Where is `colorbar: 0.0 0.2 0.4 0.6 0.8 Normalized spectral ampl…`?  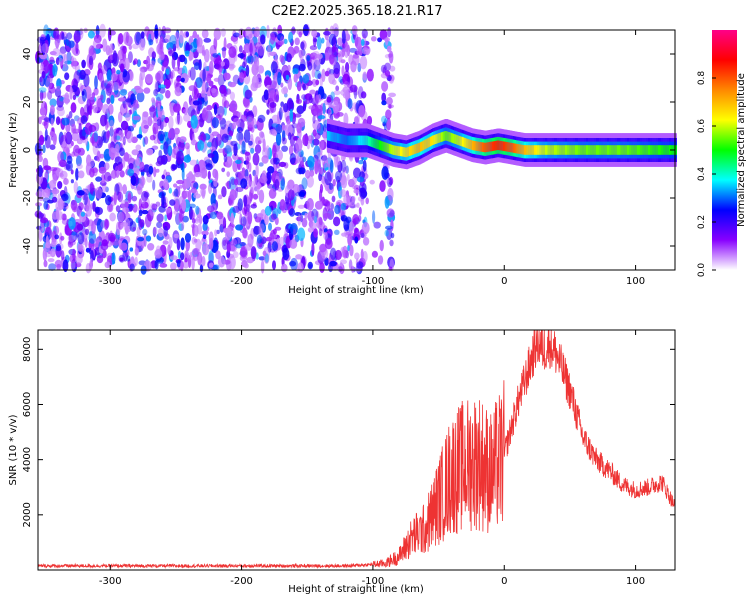 colorbar: 0.0 0.2 0.4 0.6 0.8 Normalized spectral ampl… is located at coordinates (722, 153).